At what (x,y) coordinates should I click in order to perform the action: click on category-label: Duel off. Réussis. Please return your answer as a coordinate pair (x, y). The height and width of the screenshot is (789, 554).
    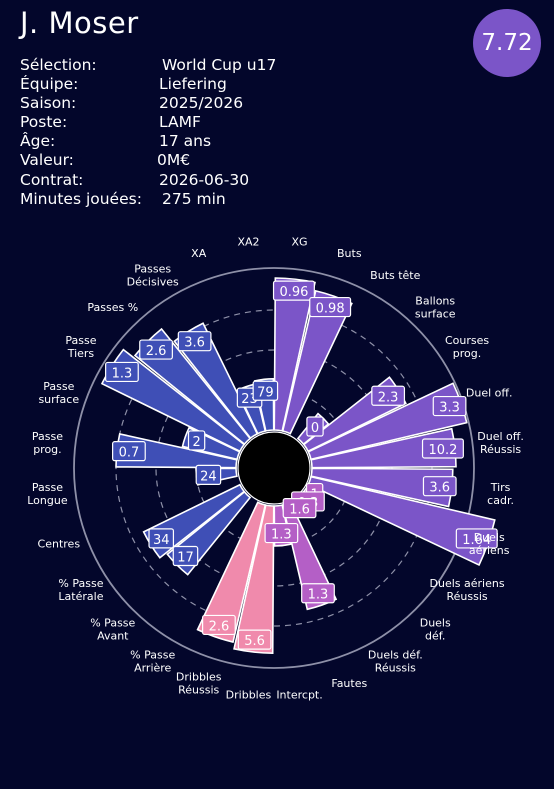
    Looking at the image, I should click on (500, 443).